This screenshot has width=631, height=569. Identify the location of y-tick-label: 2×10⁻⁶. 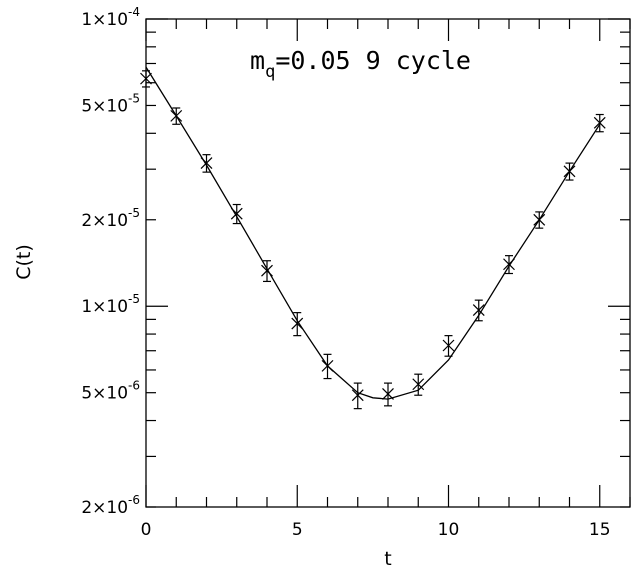
(110, 505).